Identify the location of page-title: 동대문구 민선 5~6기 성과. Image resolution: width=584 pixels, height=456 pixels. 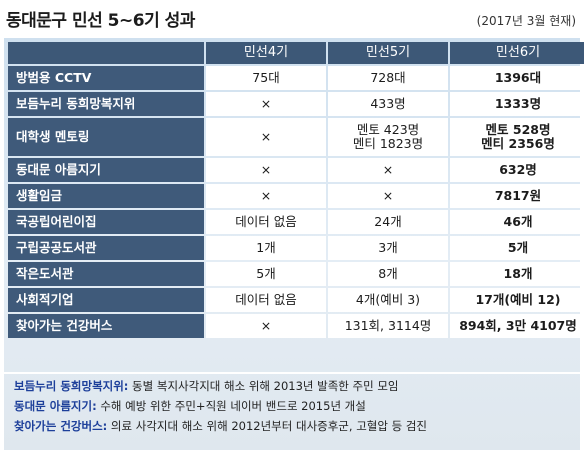
(100, 21).